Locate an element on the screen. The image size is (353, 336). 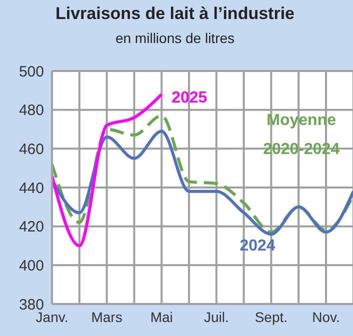
chart-title: Livraisons de lait à l’industrie is located at coordinates (175, 14).